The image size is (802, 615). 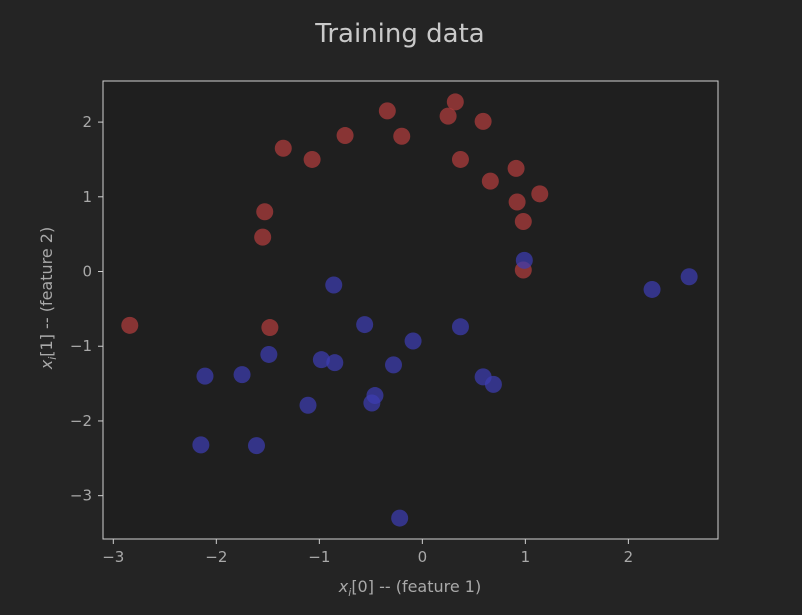 I want to click on y-axis-label: xi[1] -- (feature 2), so click(x=48, y=298).